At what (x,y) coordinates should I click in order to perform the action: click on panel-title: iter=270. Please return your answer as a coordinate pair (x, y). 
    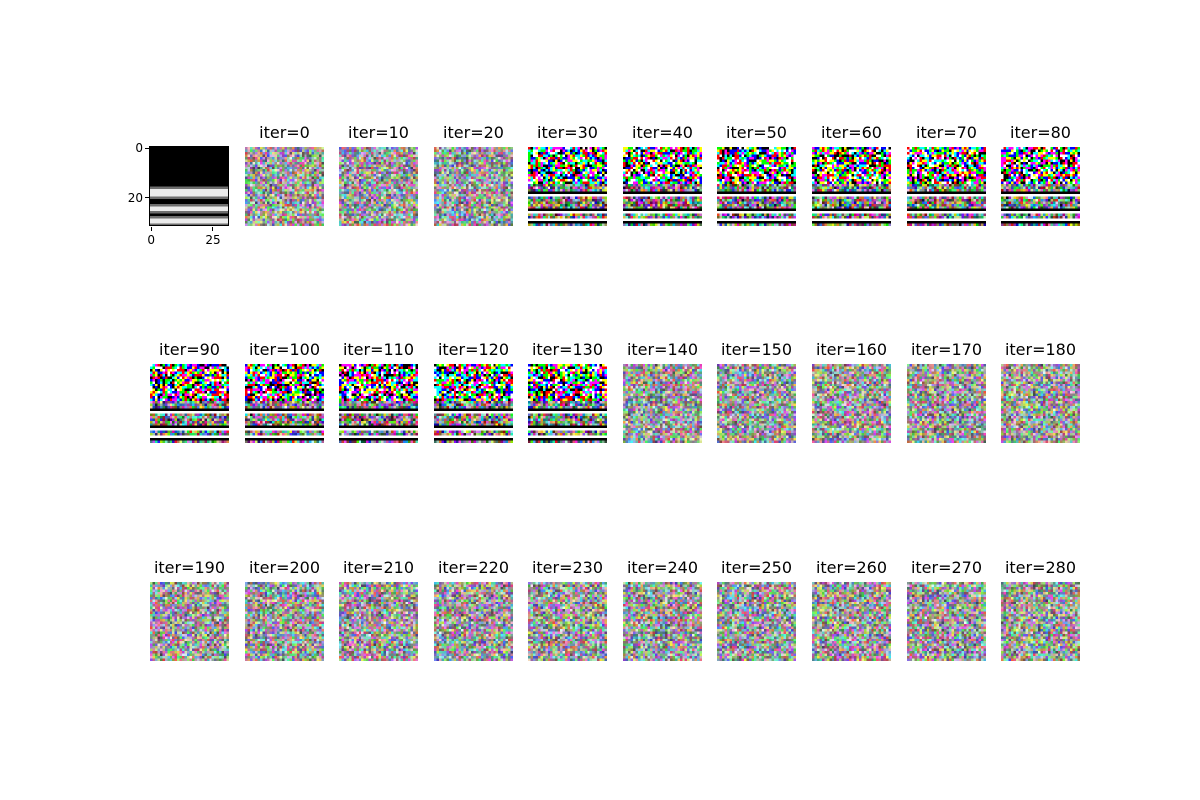
    Looking at the image, I should click on (946, 567).